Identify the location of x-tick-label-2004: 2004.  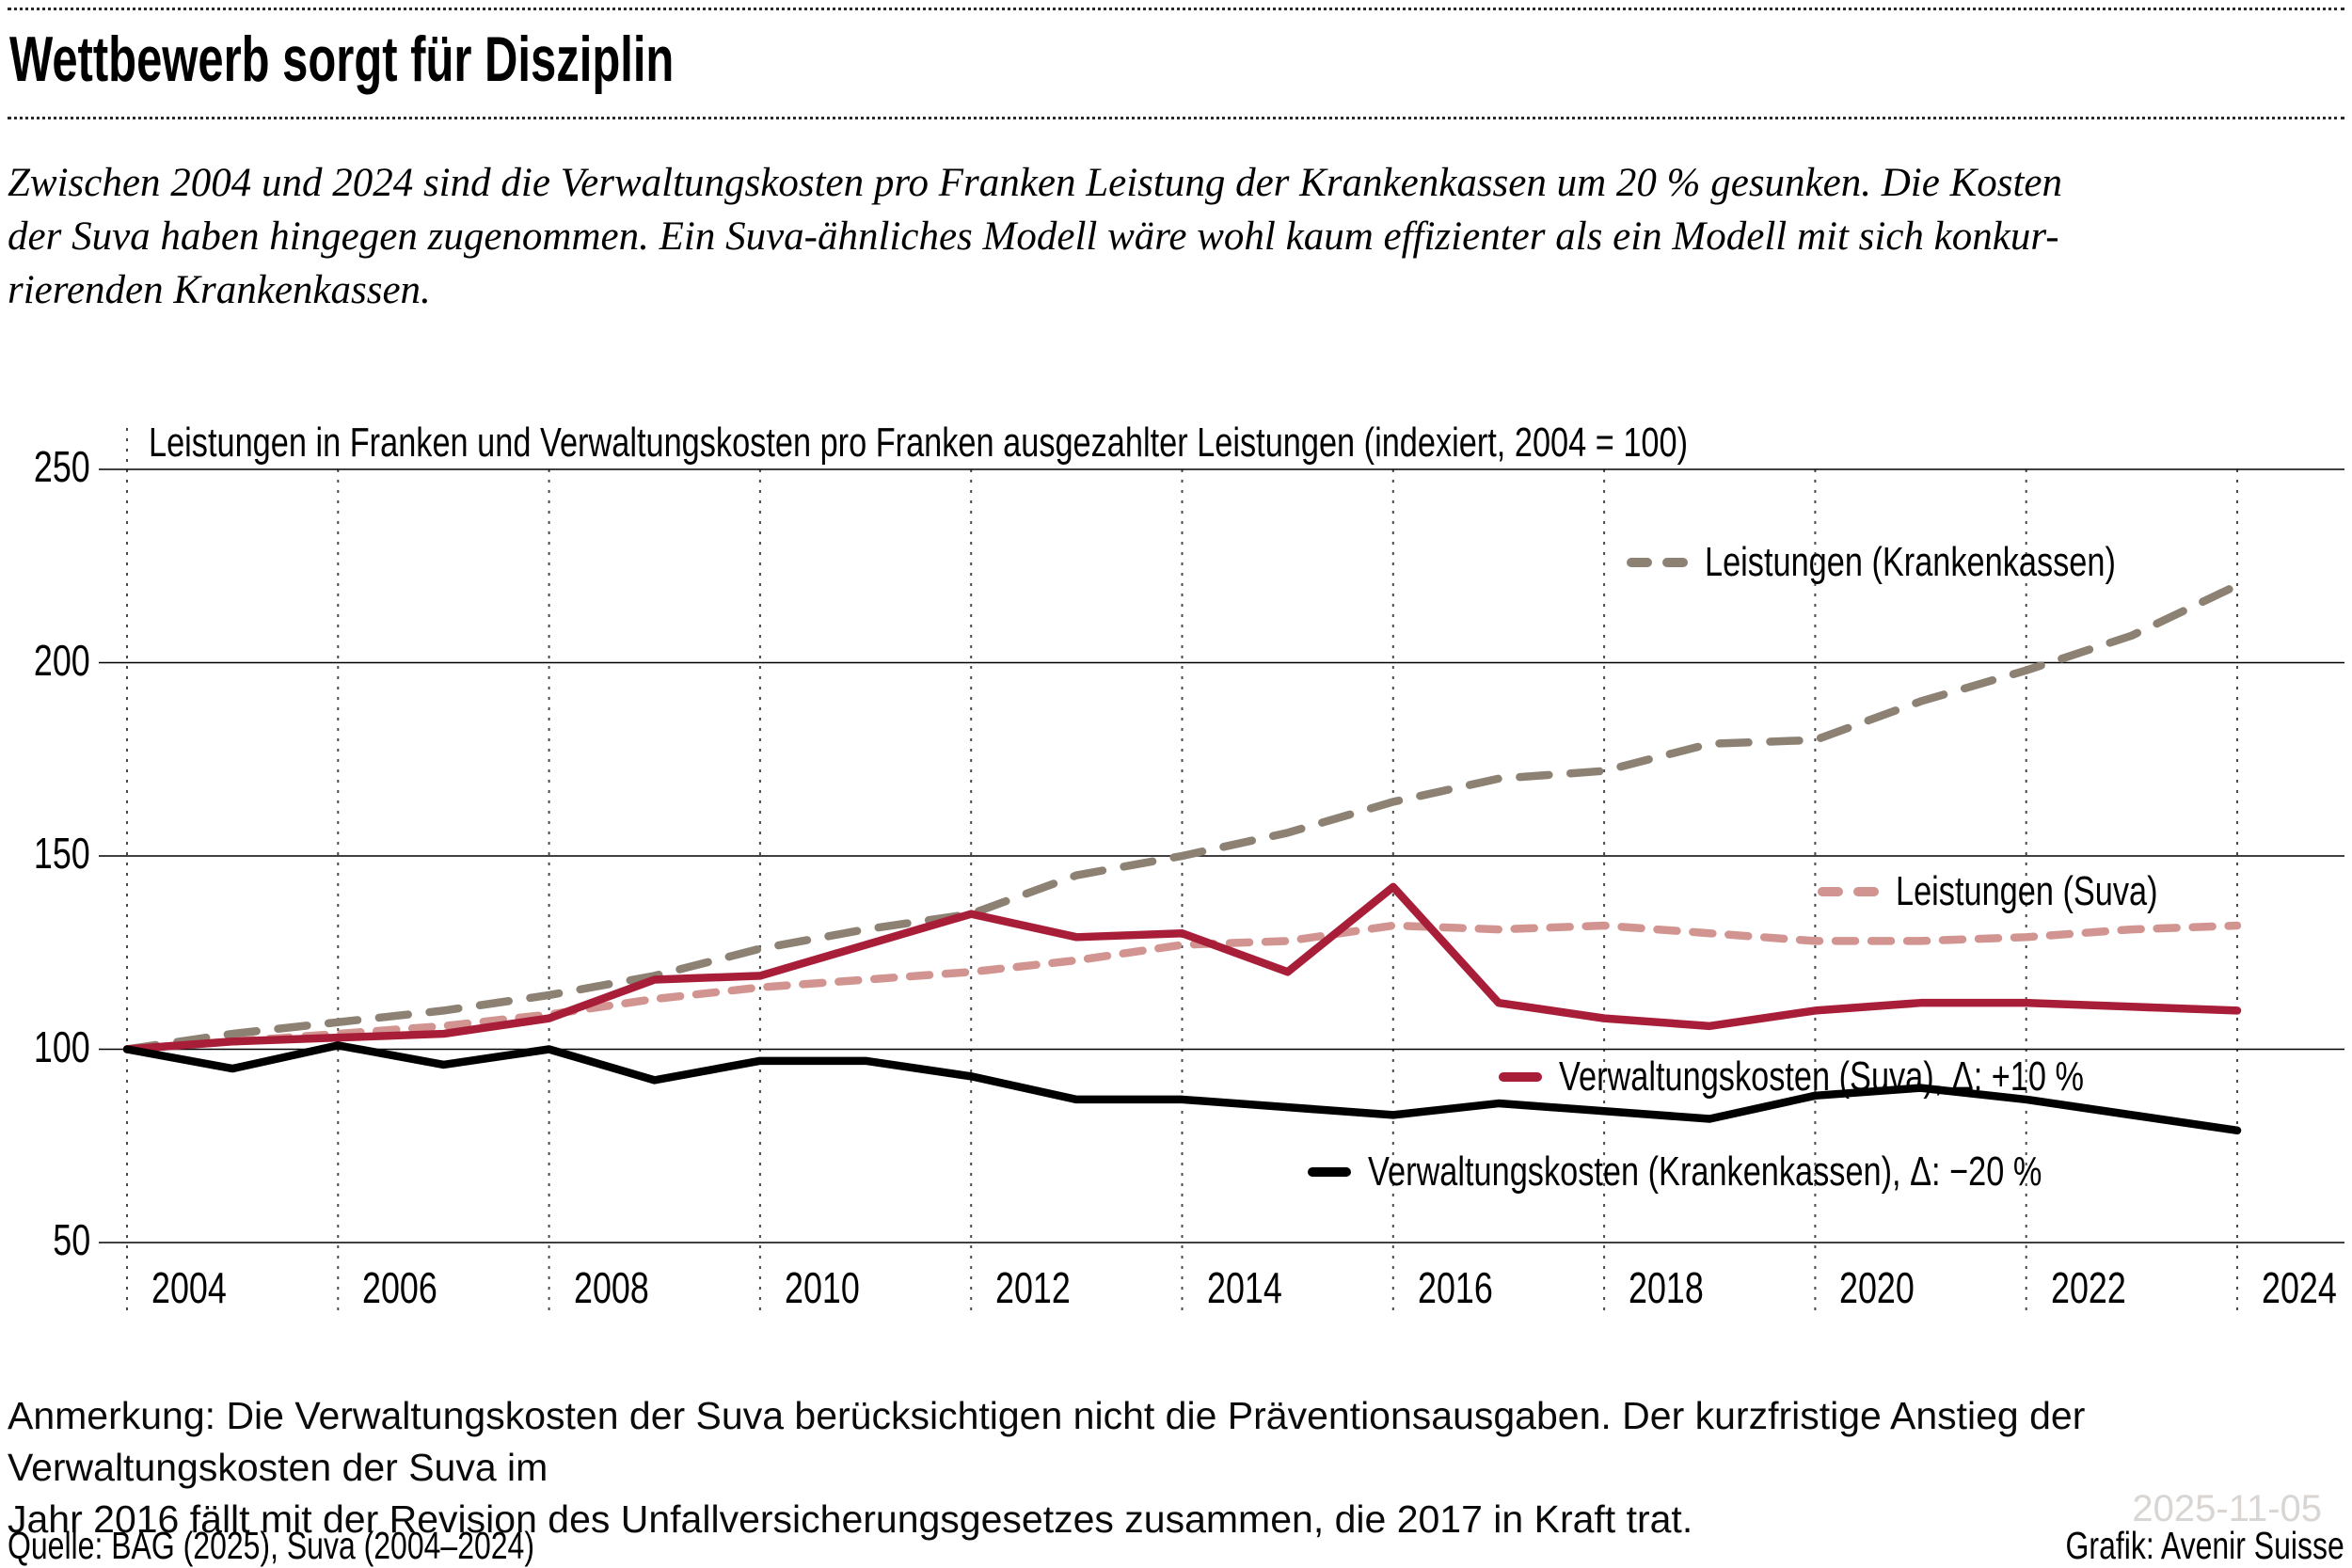
(189, 1287).